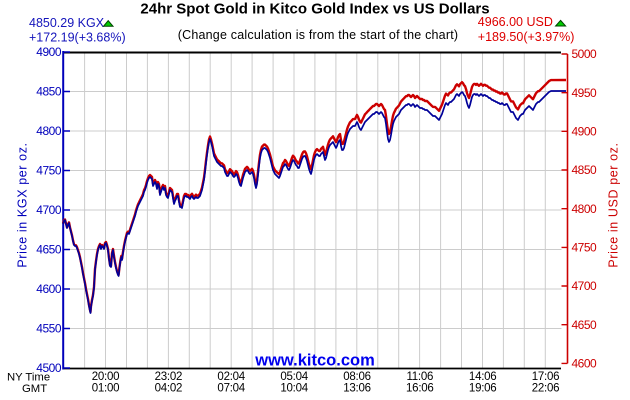 The image size is (630, 400). Describe the element at coordinates (585, 93) in the screenshot. I see `svg-text: 4950` at that location.